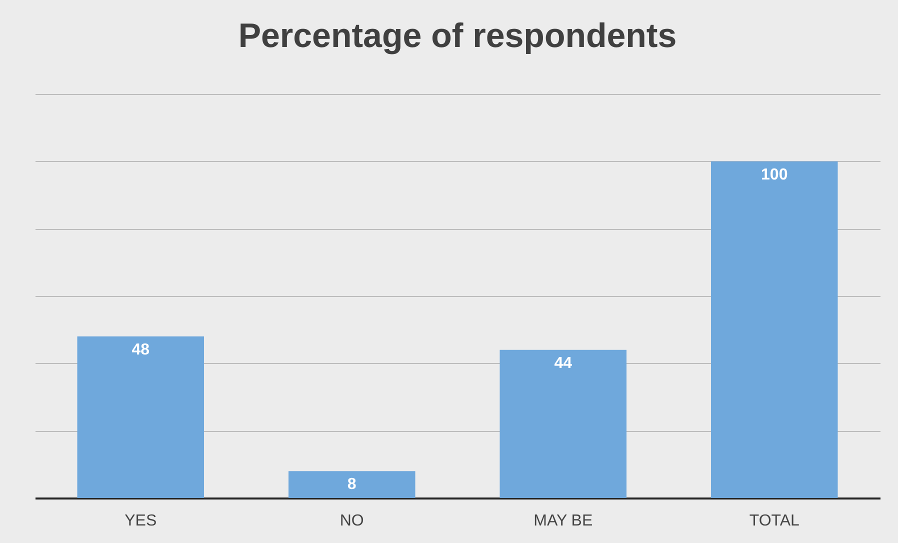 The height and width of the screenshot is (543, 898). Describe the element at coordinates (352, 521) in the screenshot. I see `x-tick-label: NO` at that location.